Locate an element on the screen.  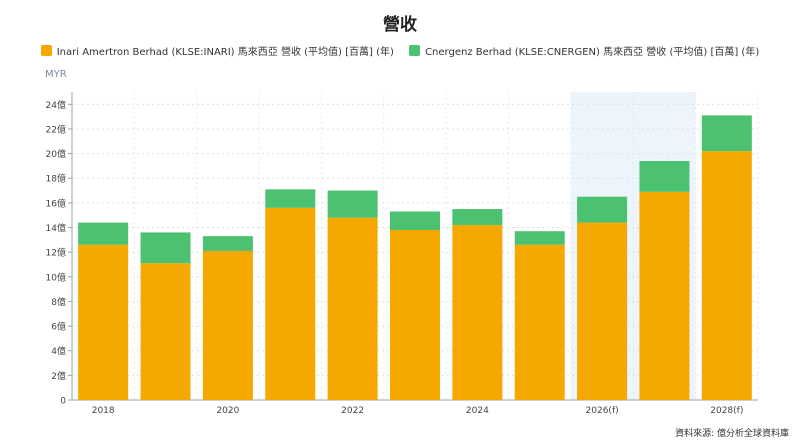
y-tick-label: 14億 is located at coordinates (56, 228).